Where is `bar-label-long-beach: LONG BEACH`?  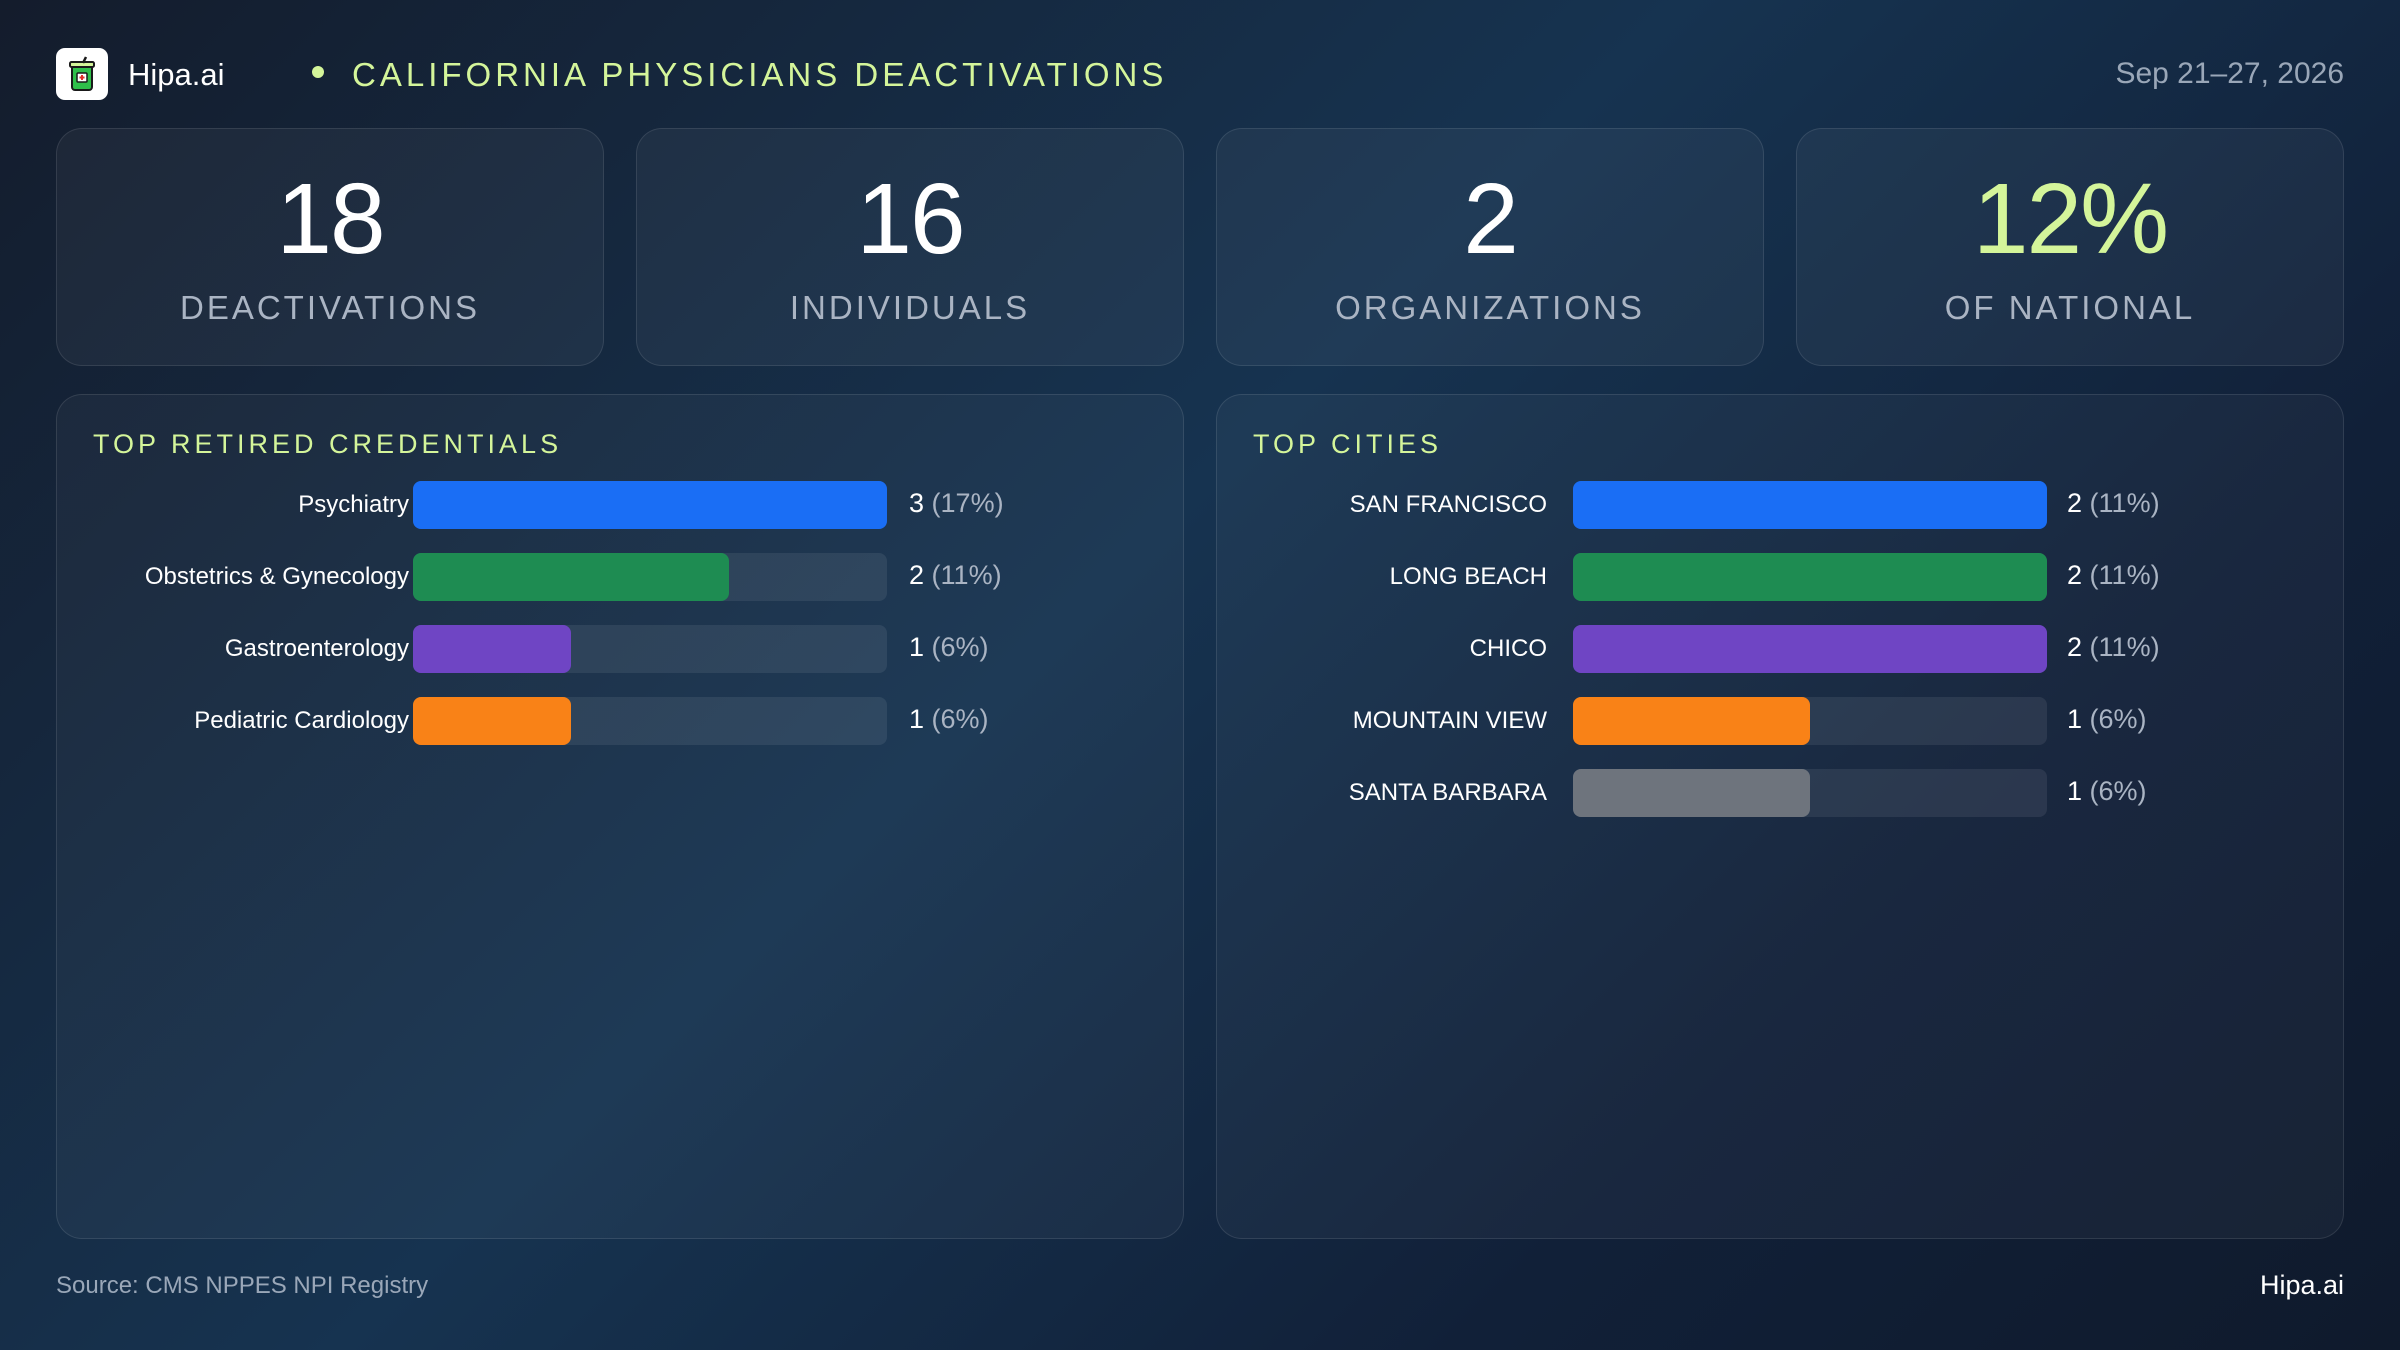 bar-label-long-beach: LONG BEACH is located at coordinates (1468, 576).